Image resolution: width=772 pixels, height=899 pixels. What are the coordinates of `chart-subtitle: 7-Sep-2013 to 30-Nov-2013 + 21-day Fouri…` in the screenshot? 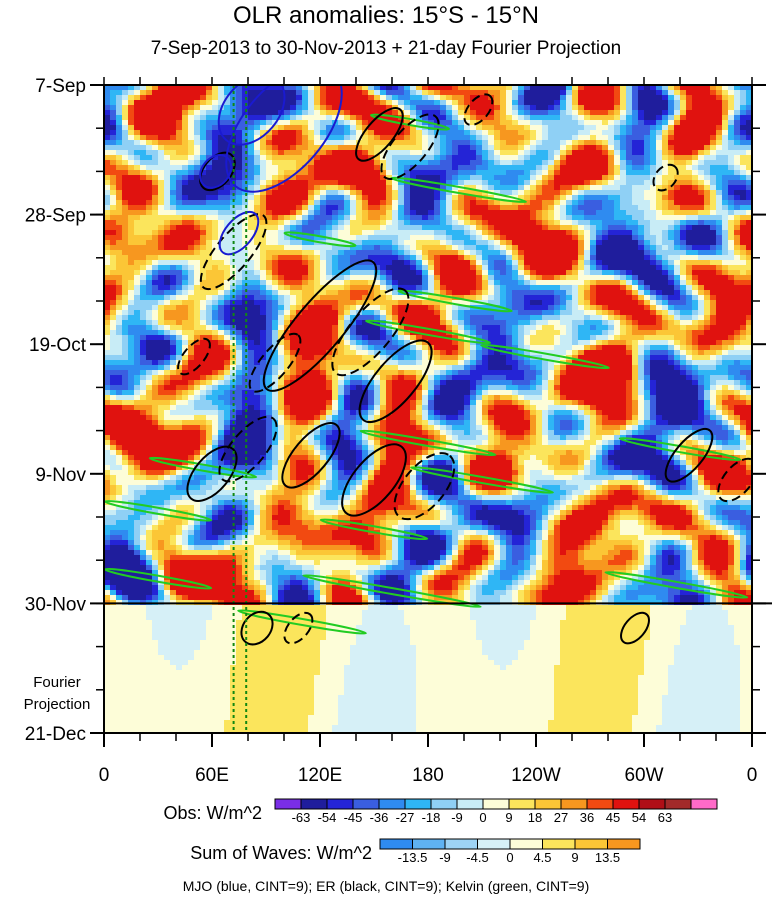 It's located at (386, 48).